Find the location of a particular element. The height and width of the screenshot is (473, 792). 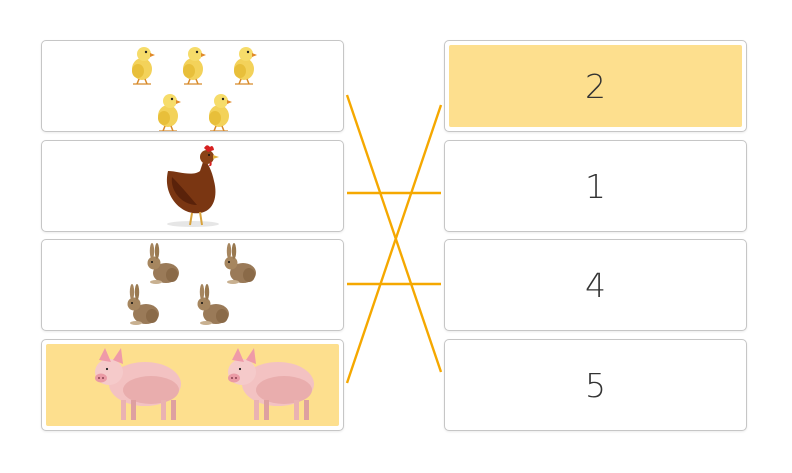

left-card-pigs is located at coordinates (192, 385).